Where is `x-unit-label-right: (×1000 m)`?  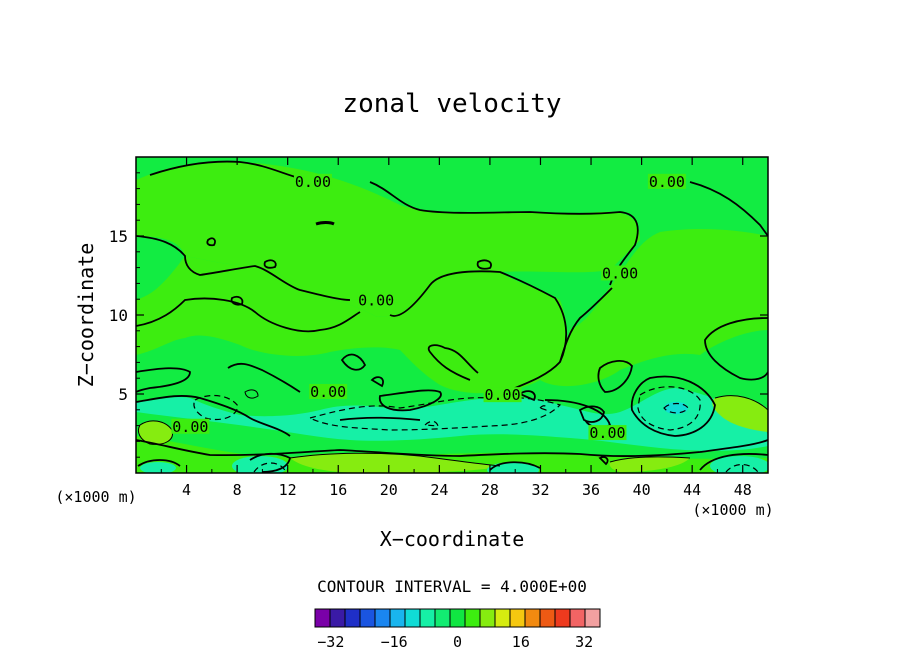
x-unit-label-right: (×1000 m) is located at coordinates (732, 510).